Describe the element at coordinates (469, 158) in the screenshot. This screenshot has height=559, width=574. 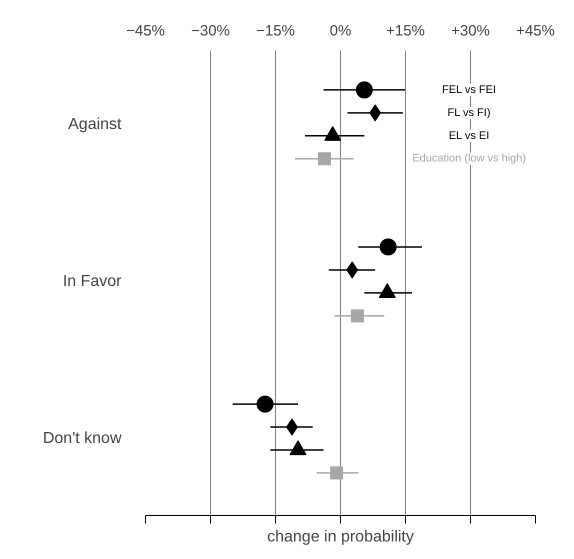
I see `text: Education (low vs high)` at that location.